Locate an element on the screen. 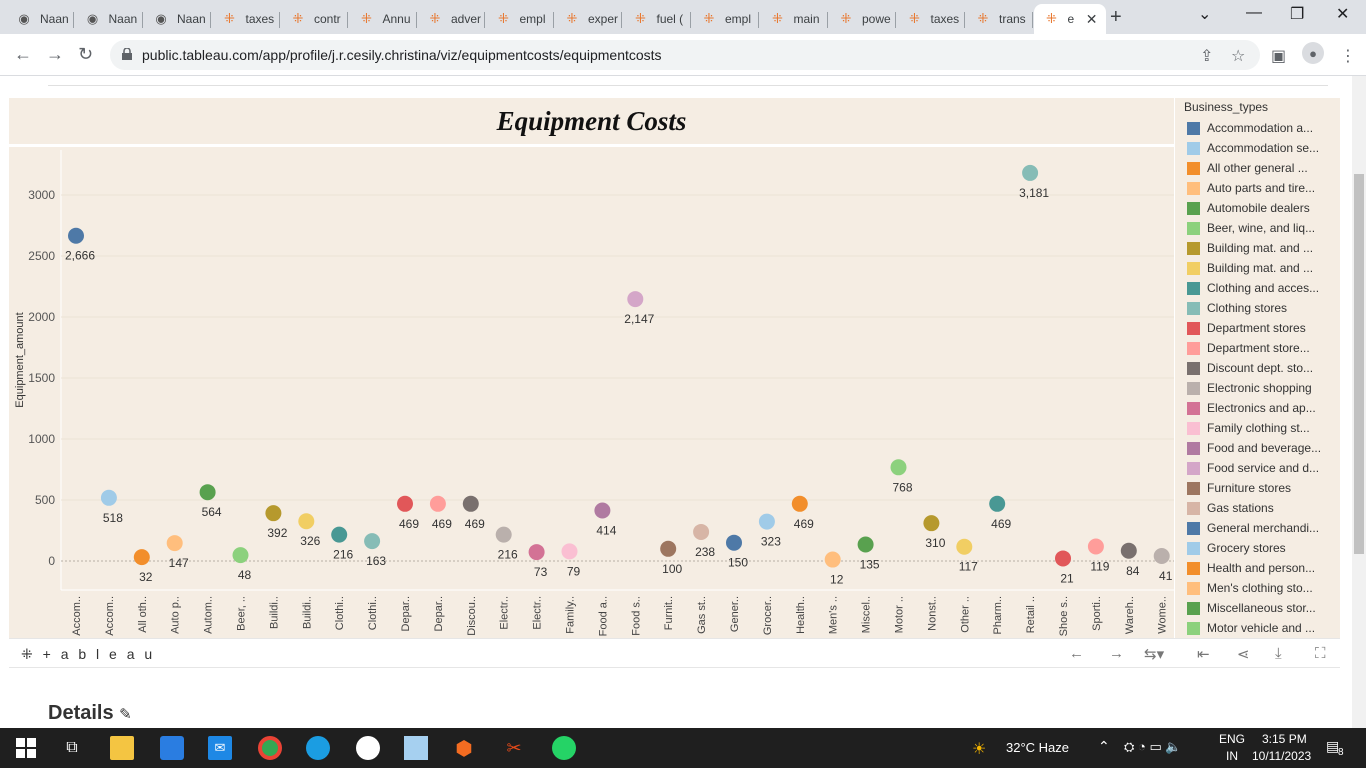 Image resolution: width=1366 pixels, height=768 pixels. legend-item: Furniture stores is located at coordinates (1239, 488).